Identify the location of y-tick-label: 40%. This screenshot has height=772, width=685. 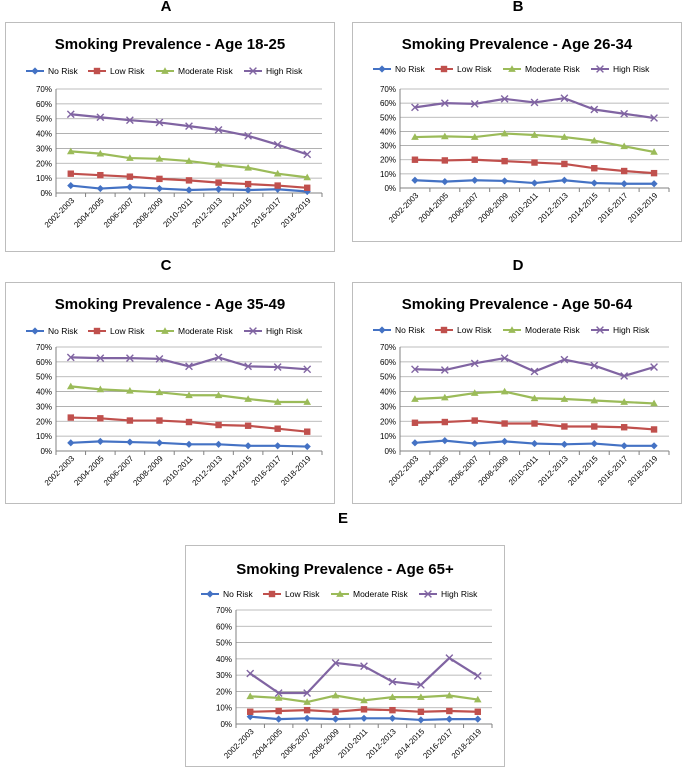
(388, 131).